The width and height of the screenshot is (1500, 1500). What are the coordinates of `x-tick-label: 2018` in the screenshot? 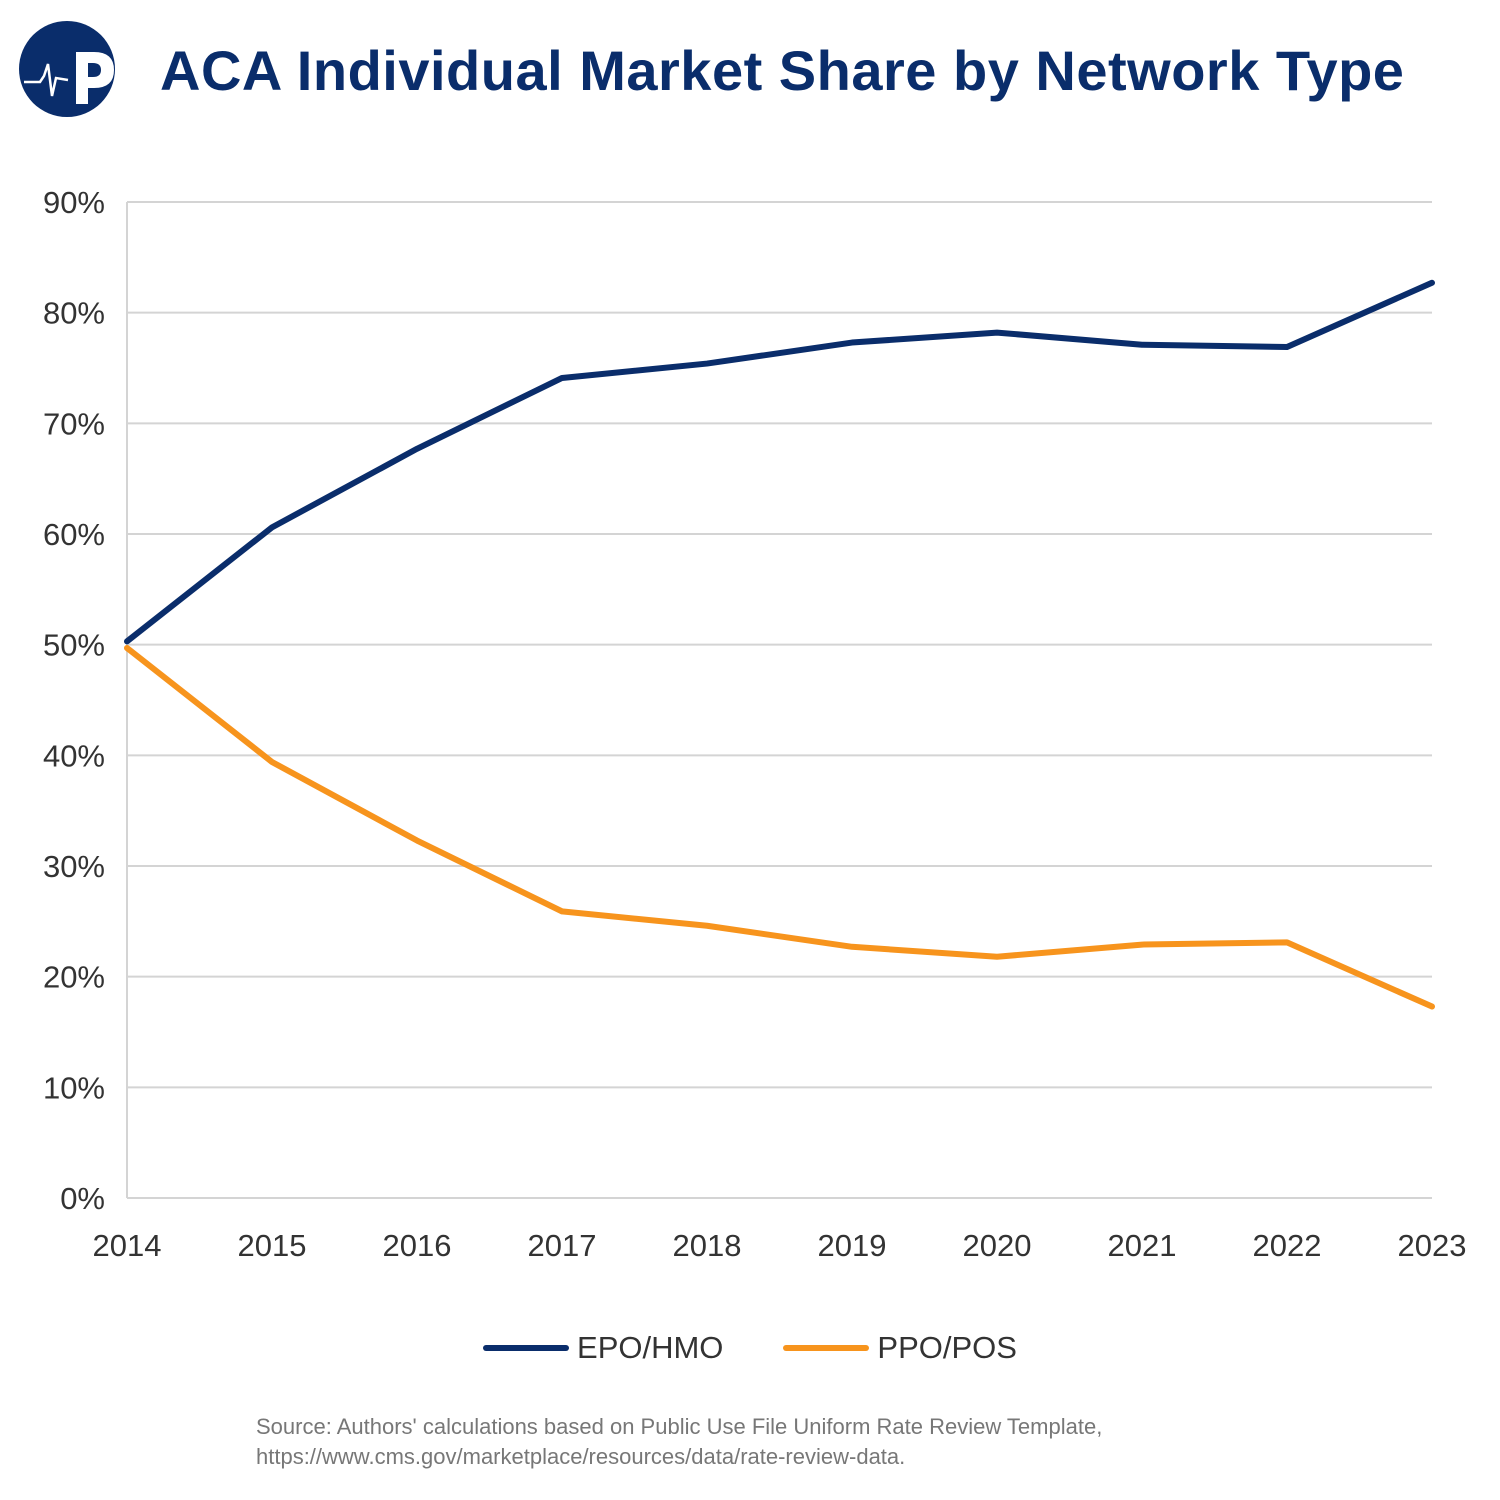 It's located at (707, 1245).